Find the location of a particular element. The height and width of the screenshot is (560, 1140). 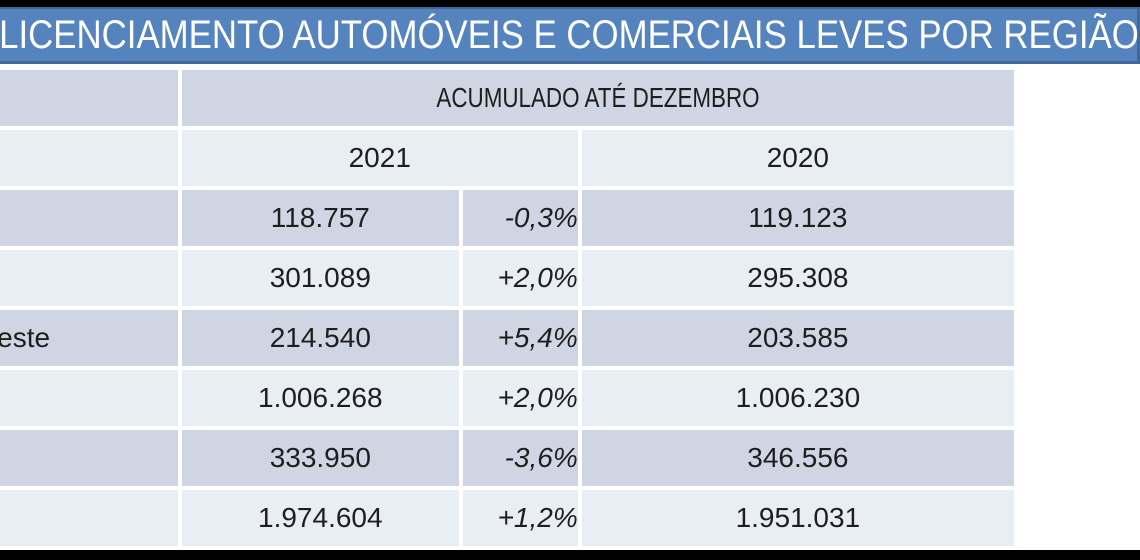

pct-change-cell: +1,2% is located at coordinates (520, 518).